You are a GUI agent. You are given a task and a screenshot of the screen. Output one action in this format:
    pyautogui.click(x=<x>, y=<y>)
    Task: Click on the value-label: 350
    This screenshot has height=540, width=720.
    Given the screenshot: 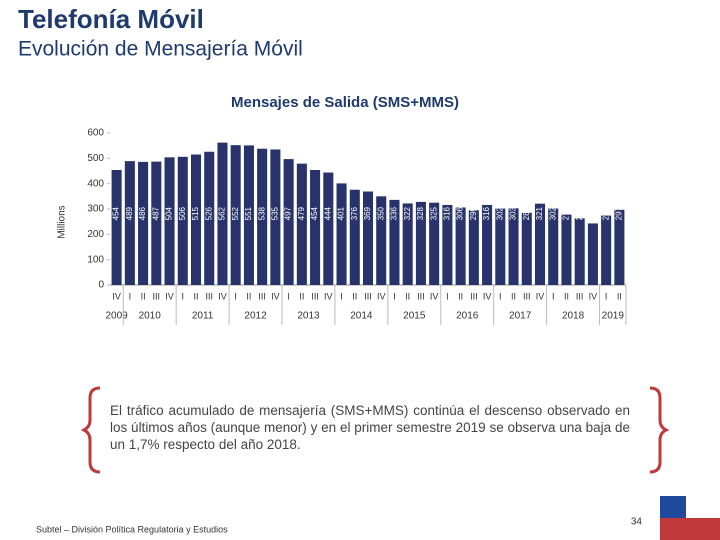 What is the action you would take?
    pyautogui.click(x=380, y=213)
    